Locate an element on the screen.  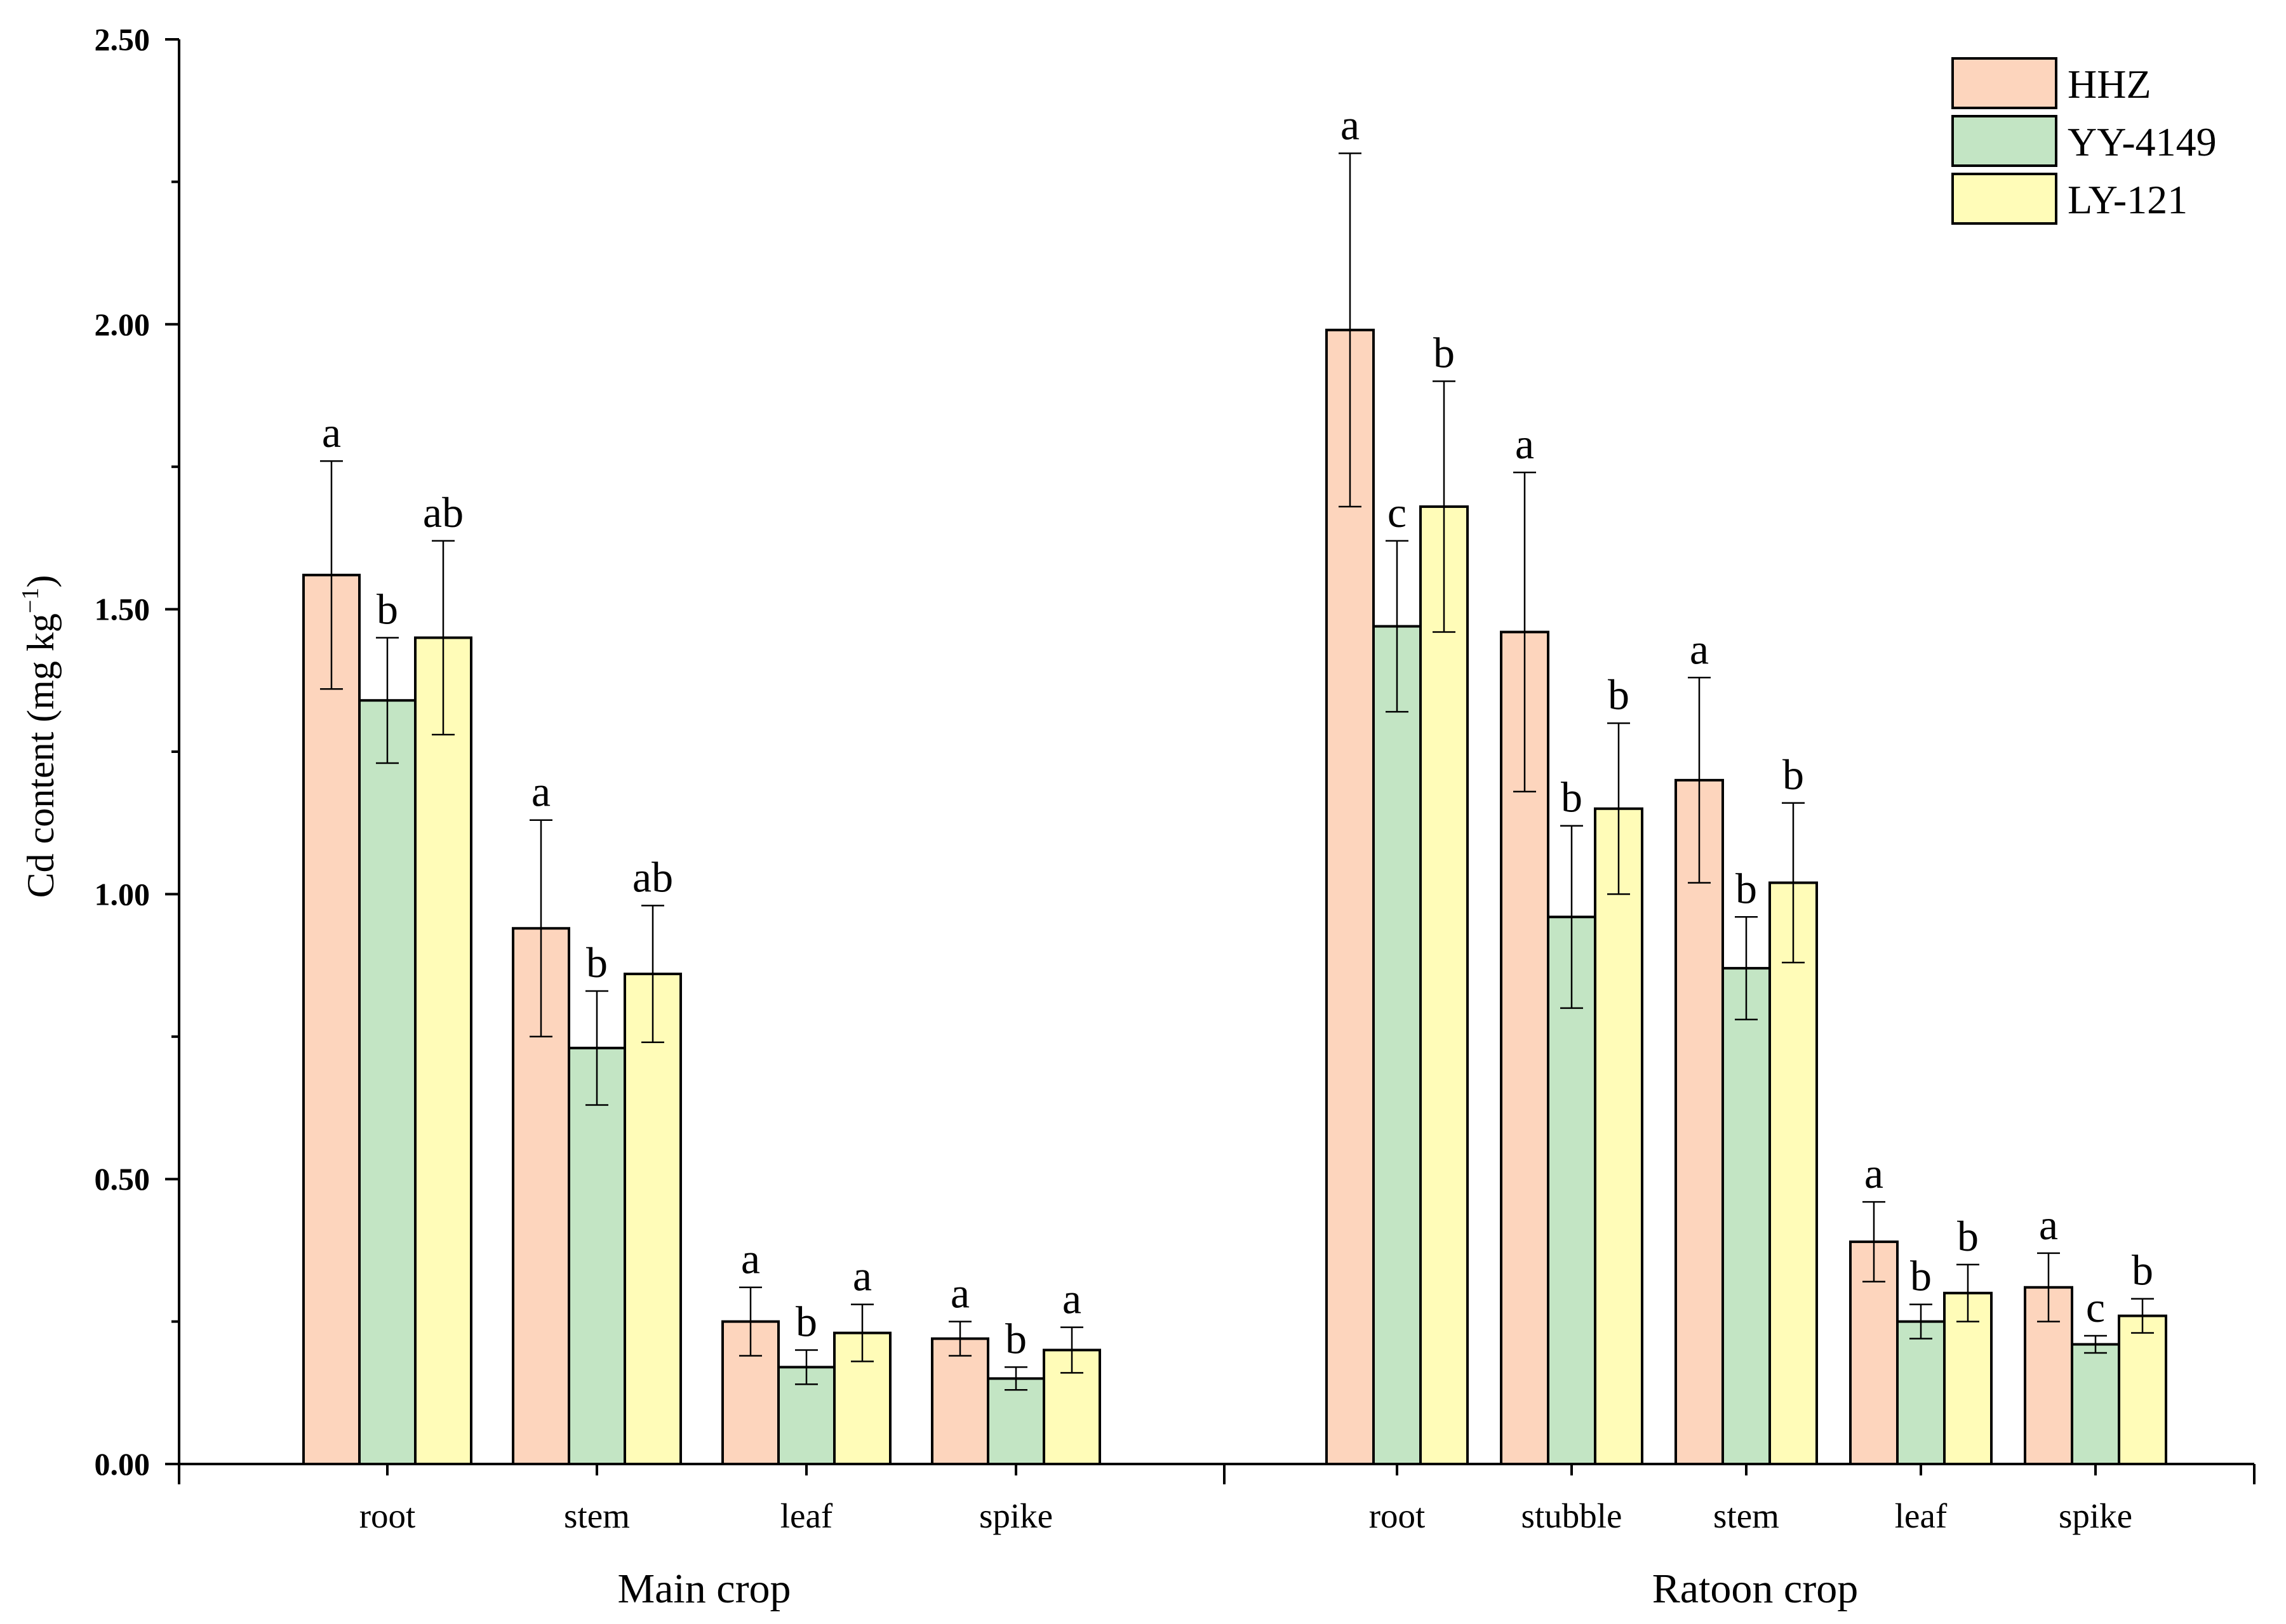
y-tick-label: 0.00 is located at coordinates (123, 1464).